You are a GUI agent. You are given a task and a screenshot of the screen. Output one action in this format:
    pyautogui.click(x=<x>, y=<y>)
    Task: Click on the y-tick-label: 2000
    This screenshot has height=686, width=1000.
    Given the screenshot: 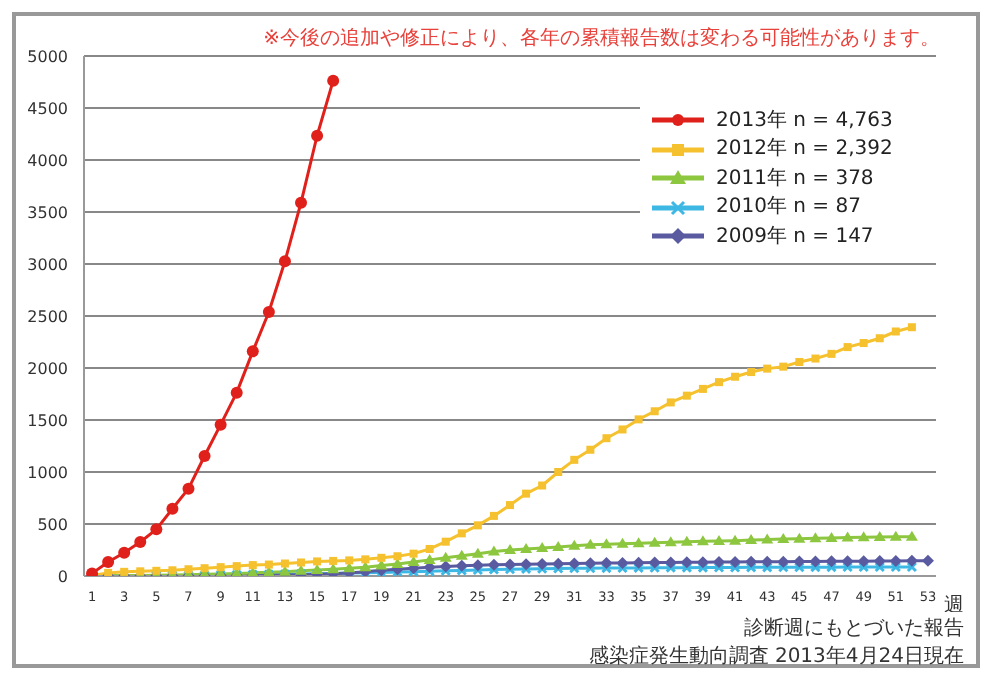 What is the action you would take?
    pyautogui.click(x=47, y=368)
    